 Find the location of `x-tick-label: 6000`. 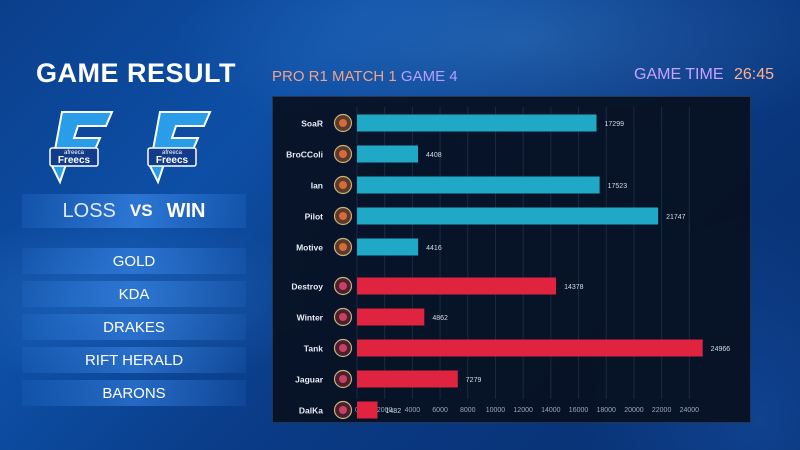

x-tick-label: 6000 is located at coordinates (440, 410).